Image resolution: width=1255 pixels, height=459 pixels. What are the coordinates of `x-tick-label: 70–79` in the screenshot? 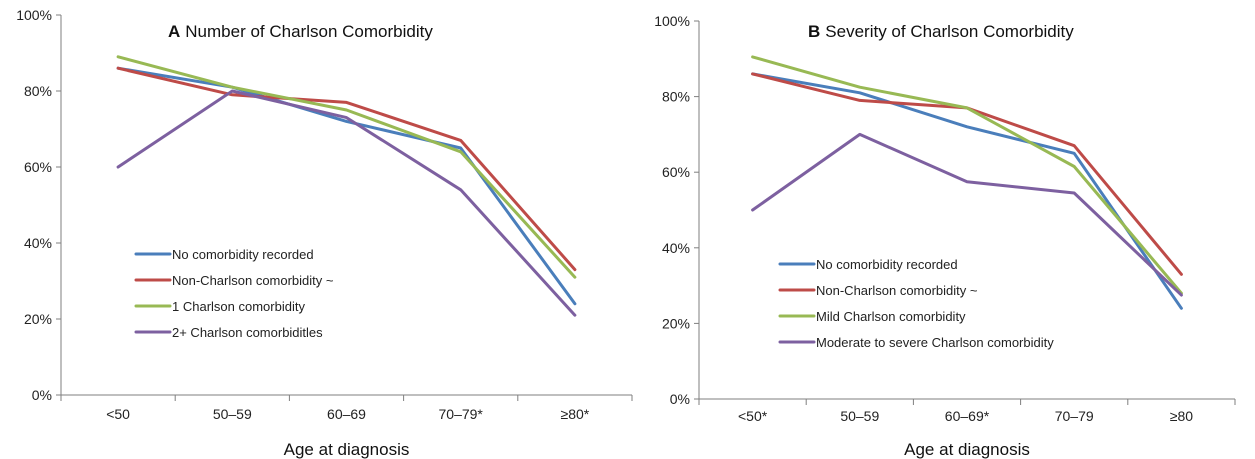 It's located at (1074, 416).